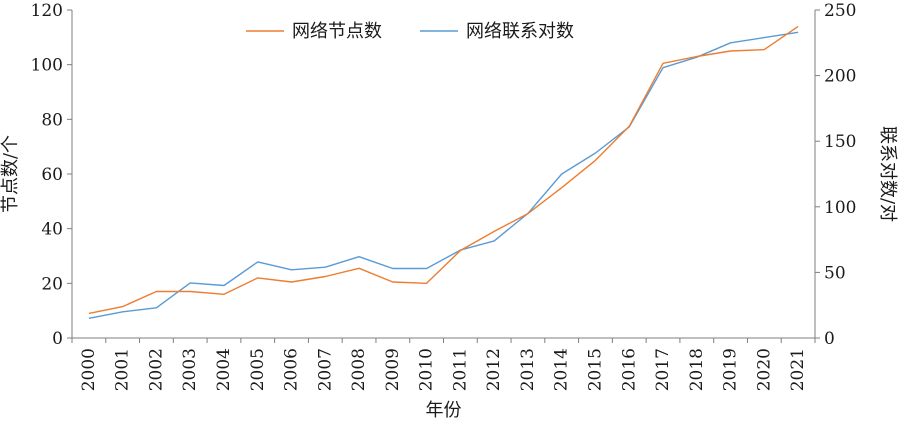 Image resolution: width=900 pixels, height=423 pixels. I want to click on x-tick-label: 2009, so click(393, 369).